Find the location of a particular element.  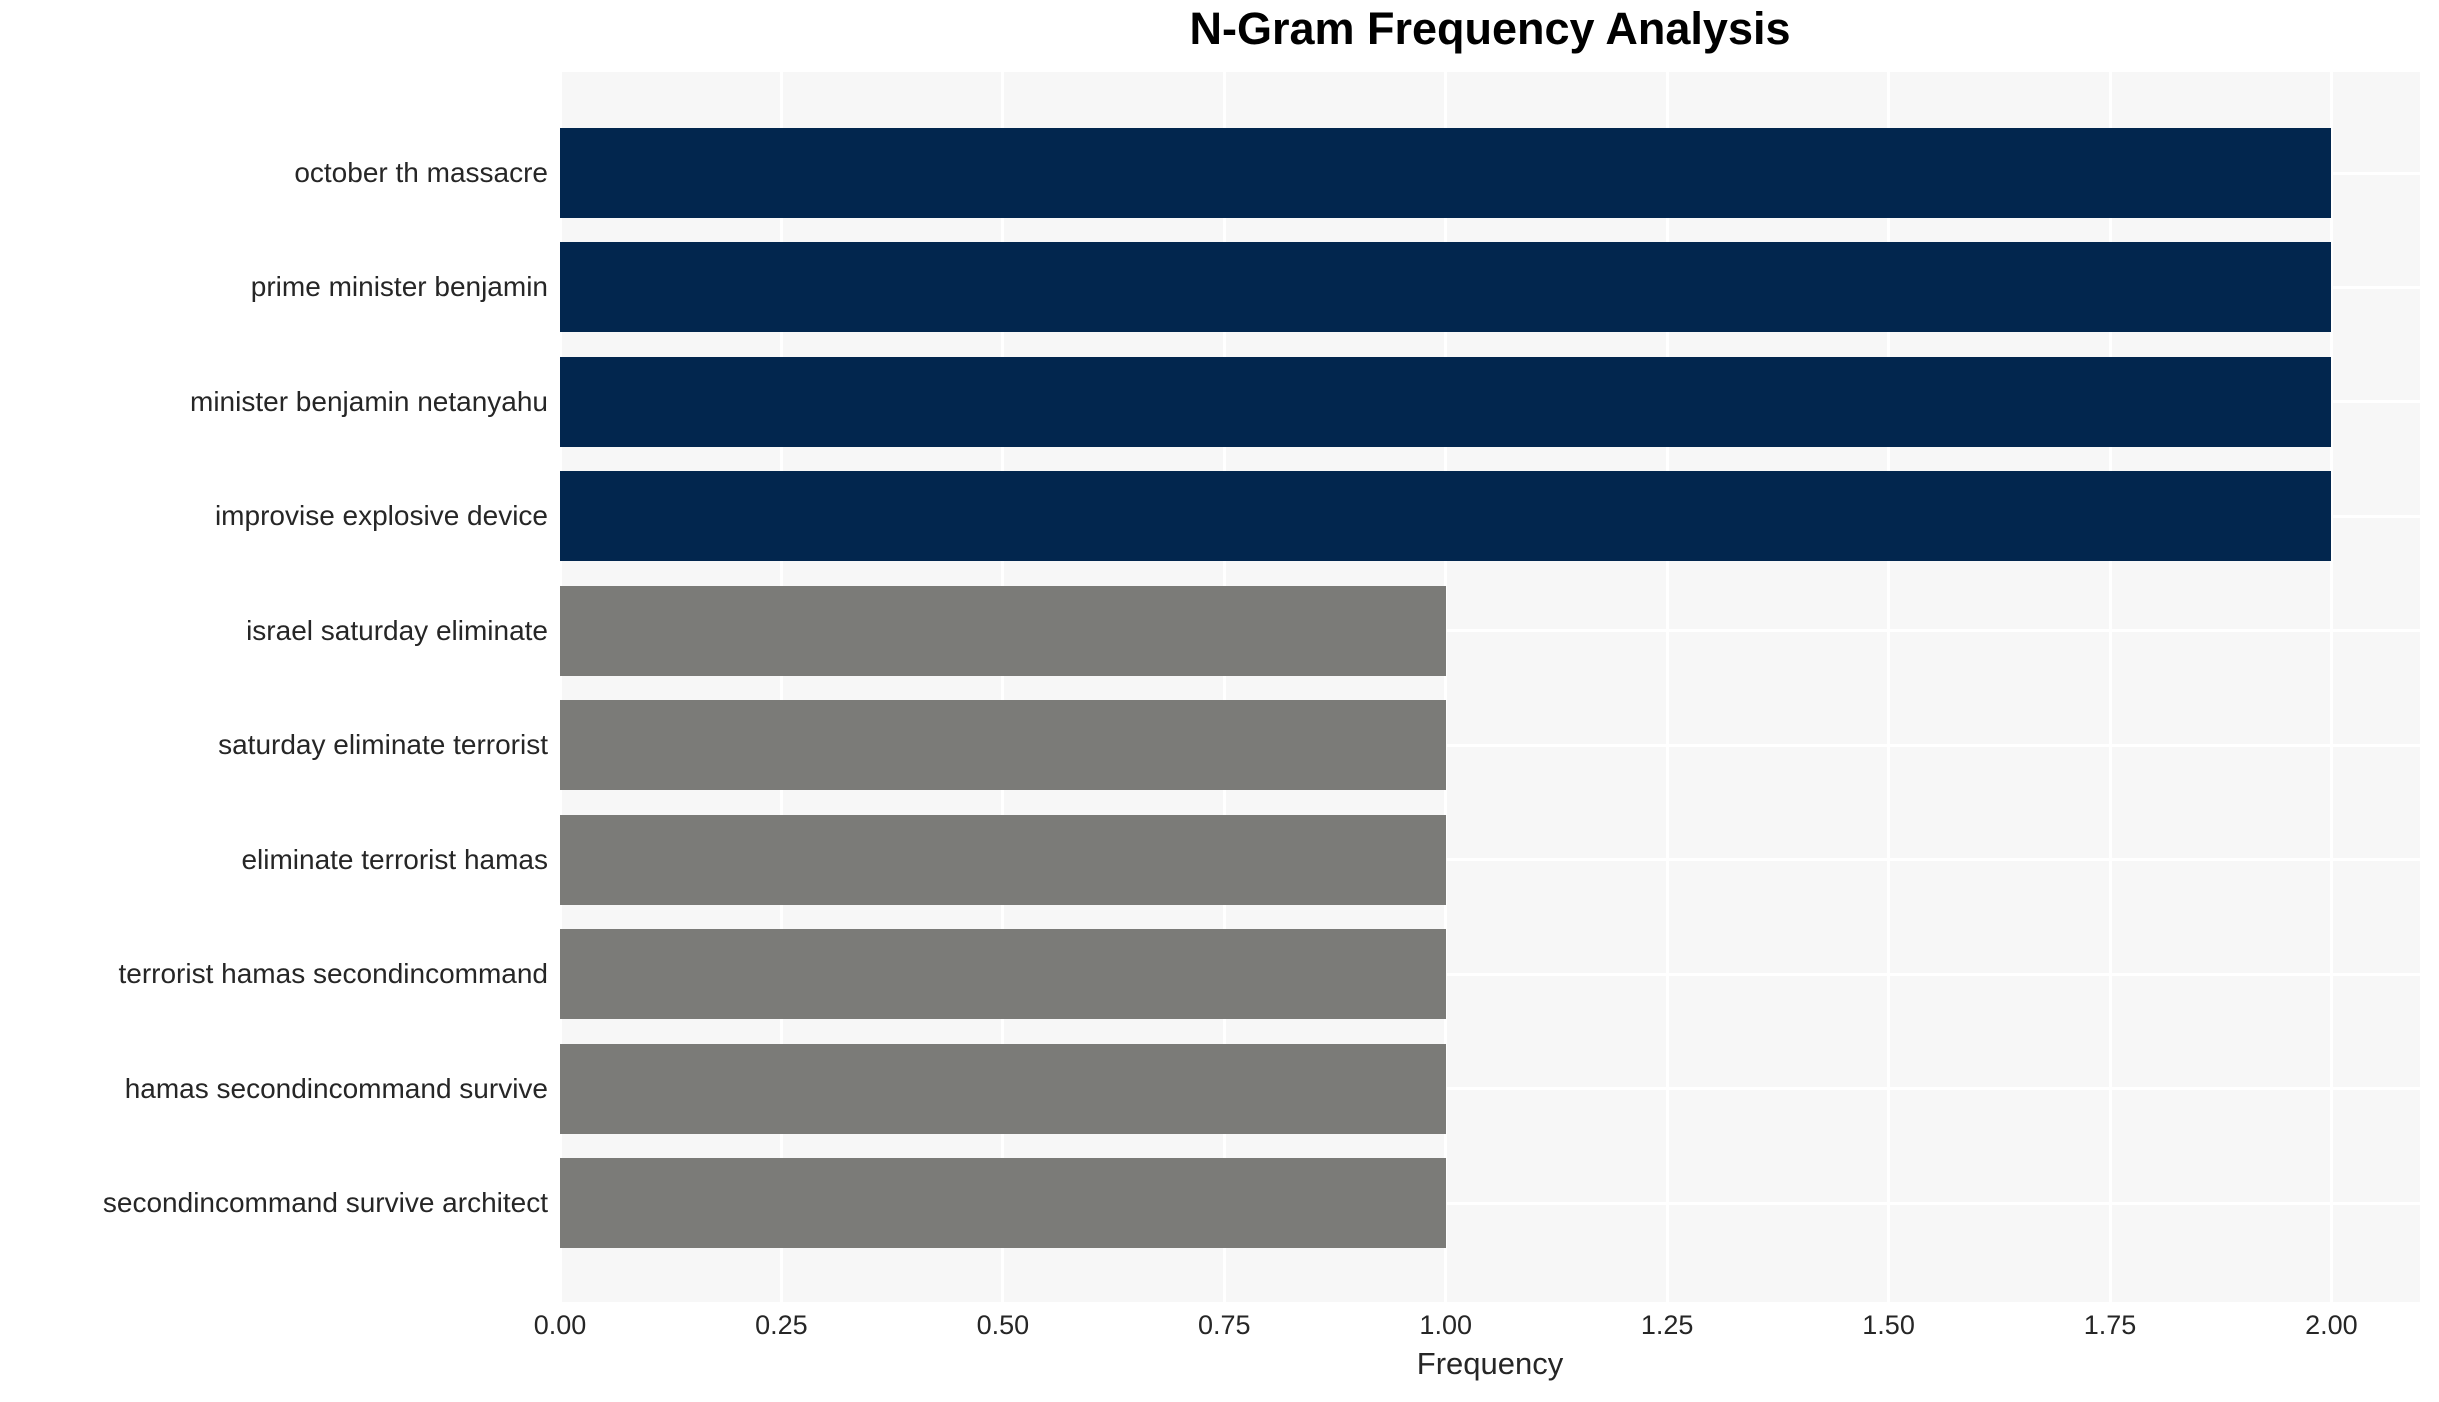

x-tick-label: 0.25 is located at coordinates (781, 1325).